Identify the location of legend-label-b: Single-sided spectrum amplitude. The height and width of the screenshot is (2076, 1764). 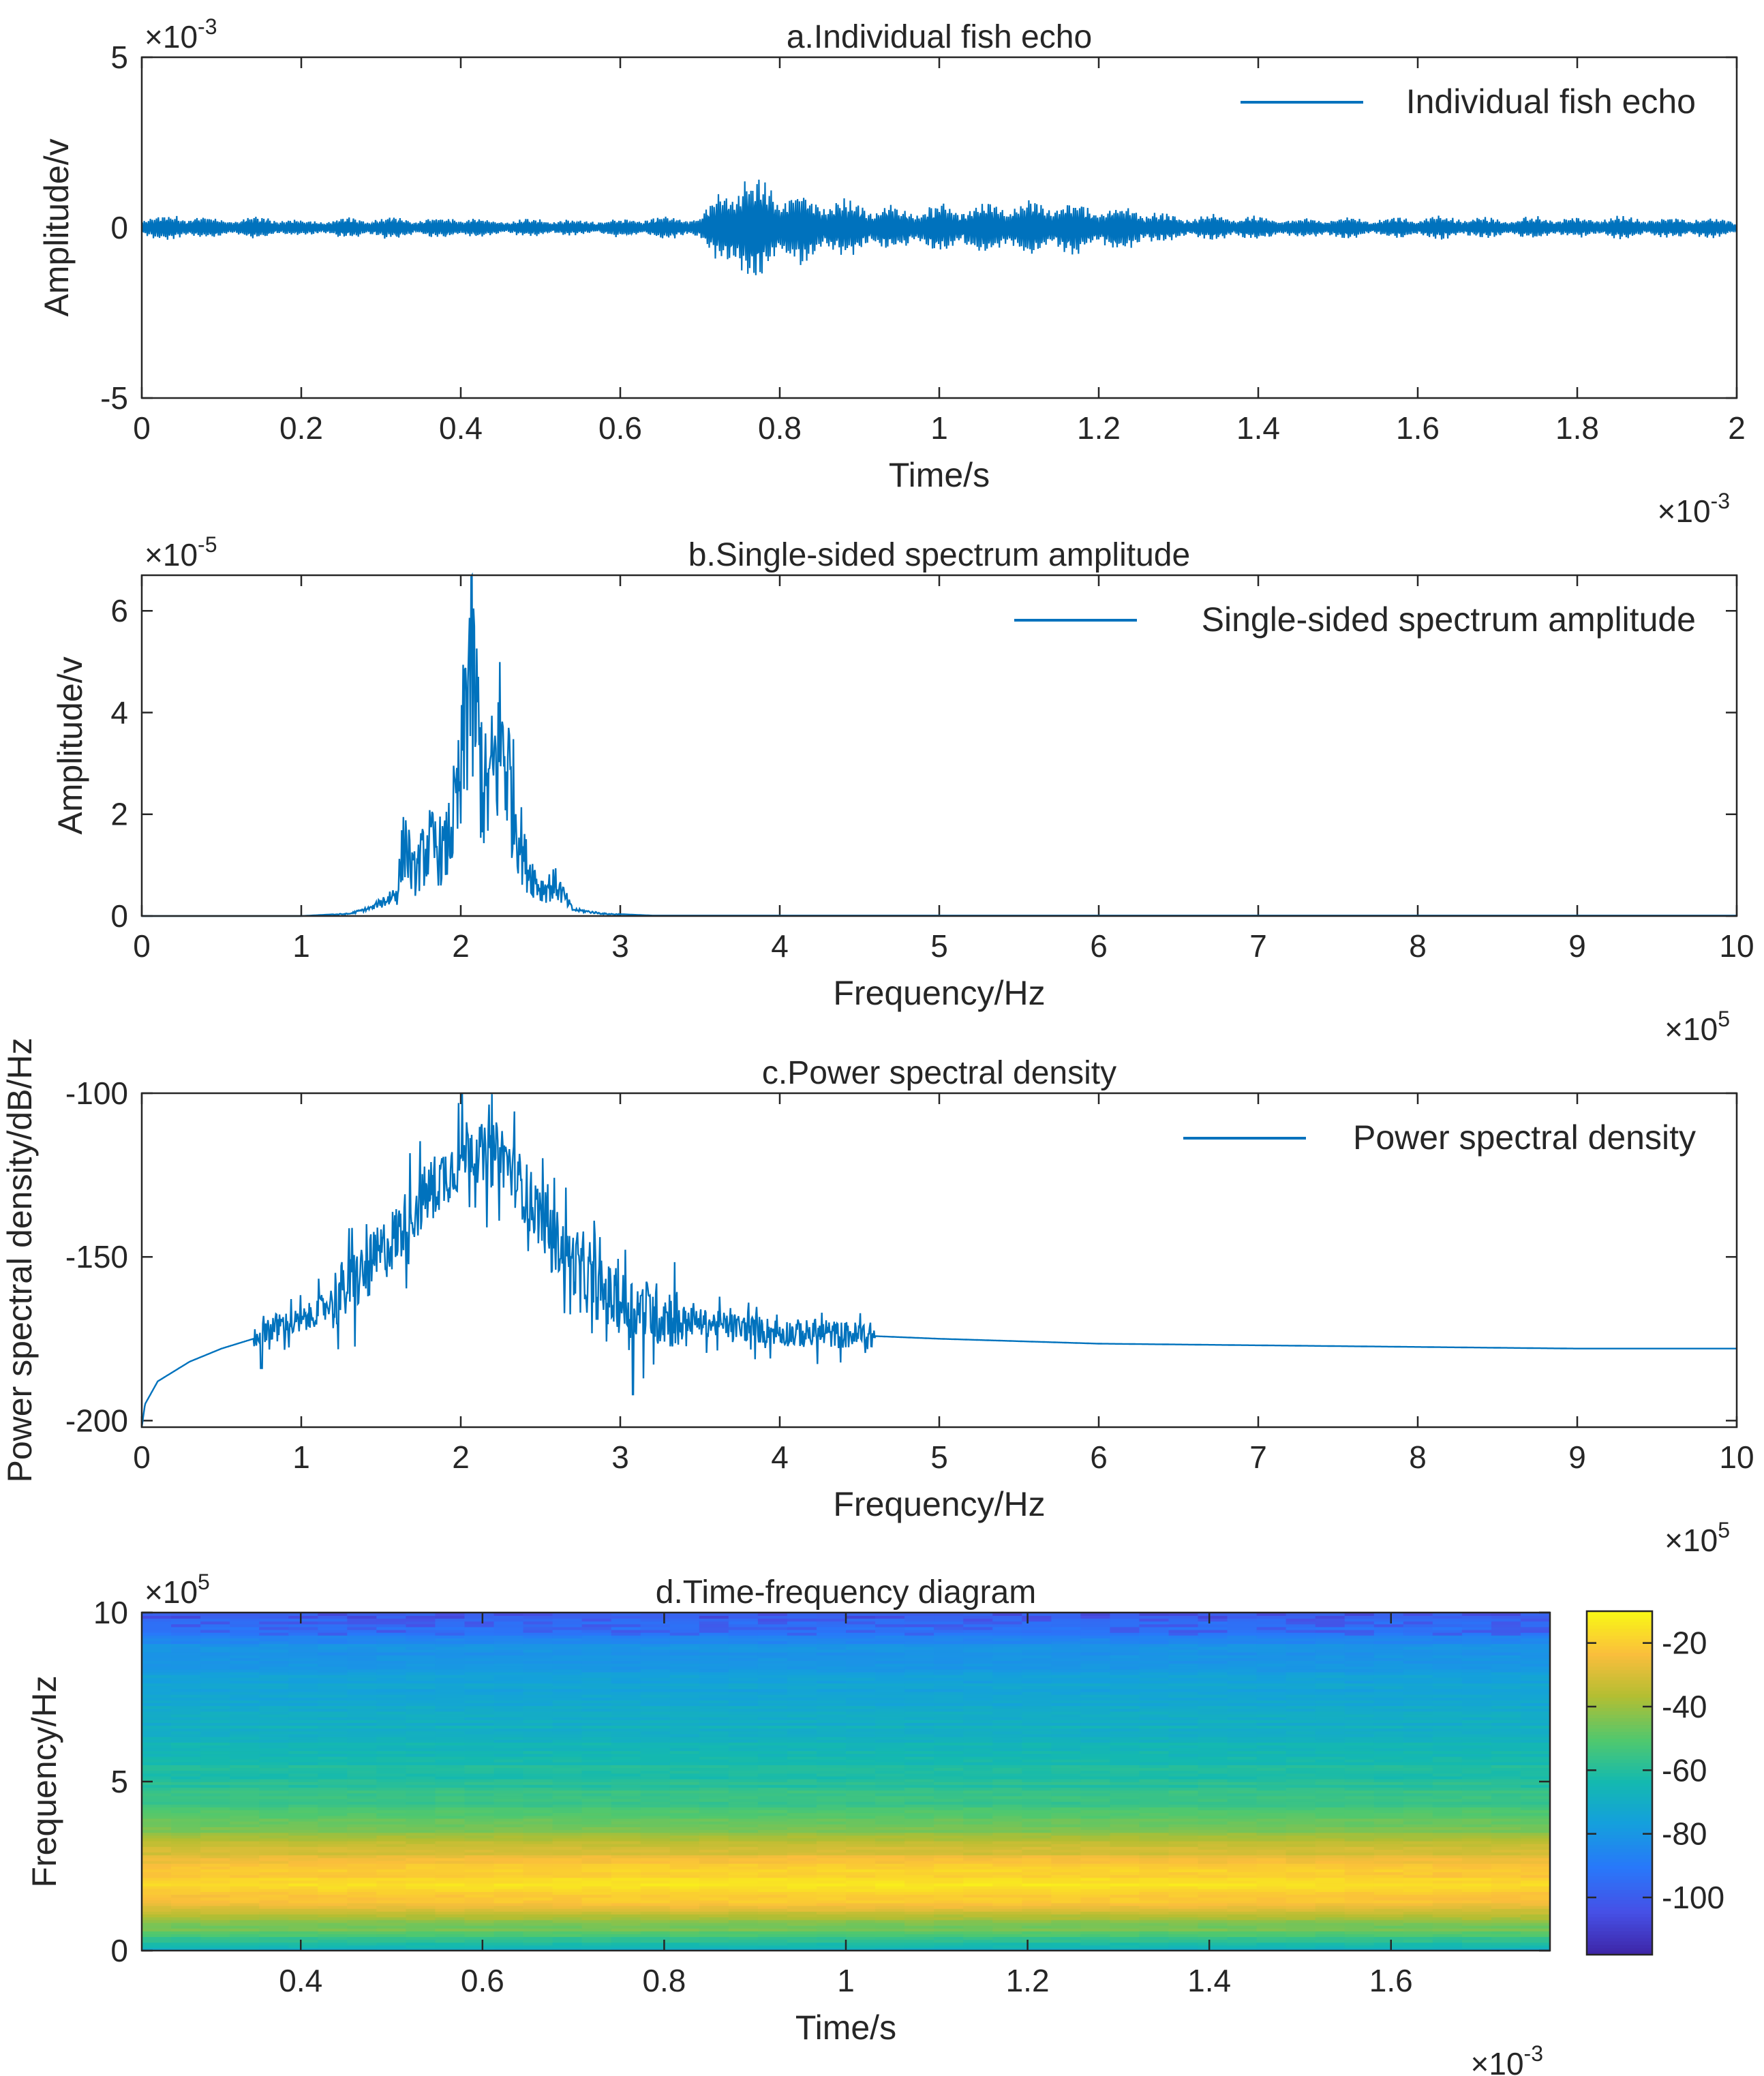
(1449, 619).